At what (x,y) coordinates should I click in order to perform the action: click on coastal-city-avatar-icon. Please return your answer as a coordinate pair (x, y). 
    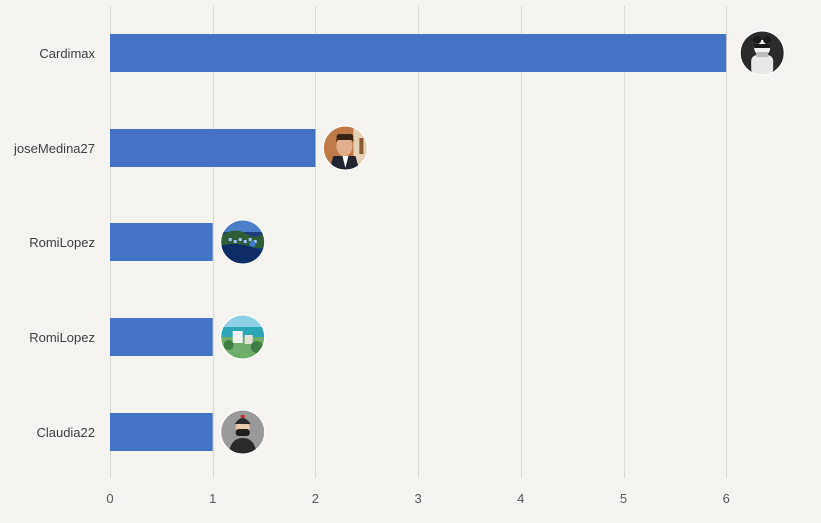
    Looking at the image, I should click on (243, 242).